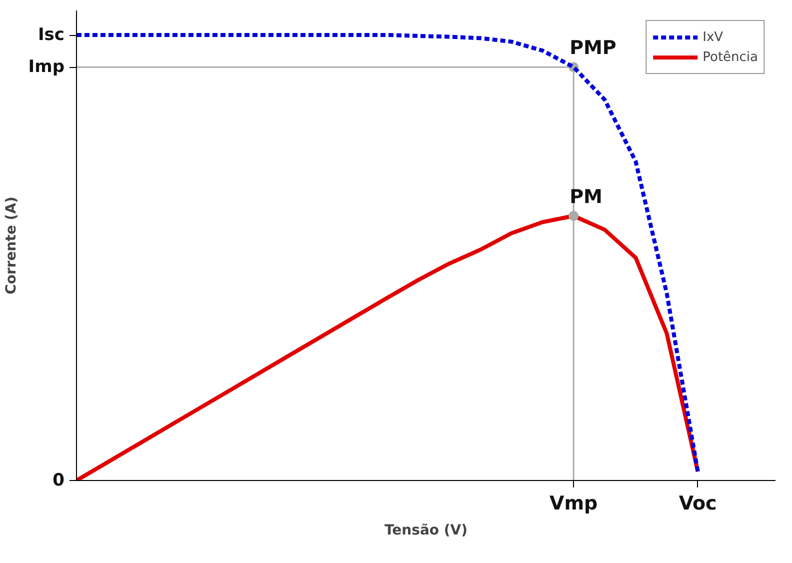 The image size is (792, 563). What do you see at coordinates (426, 530) in the screenshot?
I see `x-axis-title: Tensão (V)` at bounding box center [426, 530].